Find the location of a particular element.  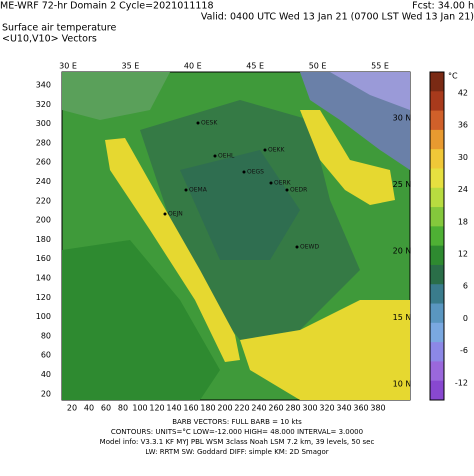

y-grid-label: 320 is located at coordinates (43, 104).